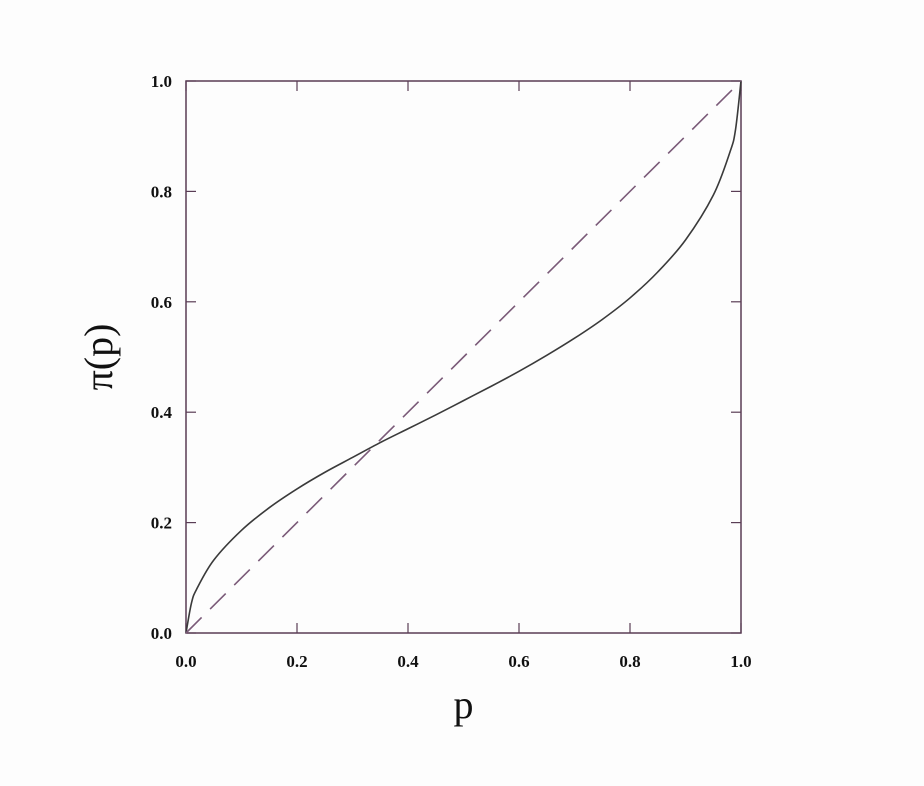  I want to click on y-tick-label: 0.4, so click(162, 412).